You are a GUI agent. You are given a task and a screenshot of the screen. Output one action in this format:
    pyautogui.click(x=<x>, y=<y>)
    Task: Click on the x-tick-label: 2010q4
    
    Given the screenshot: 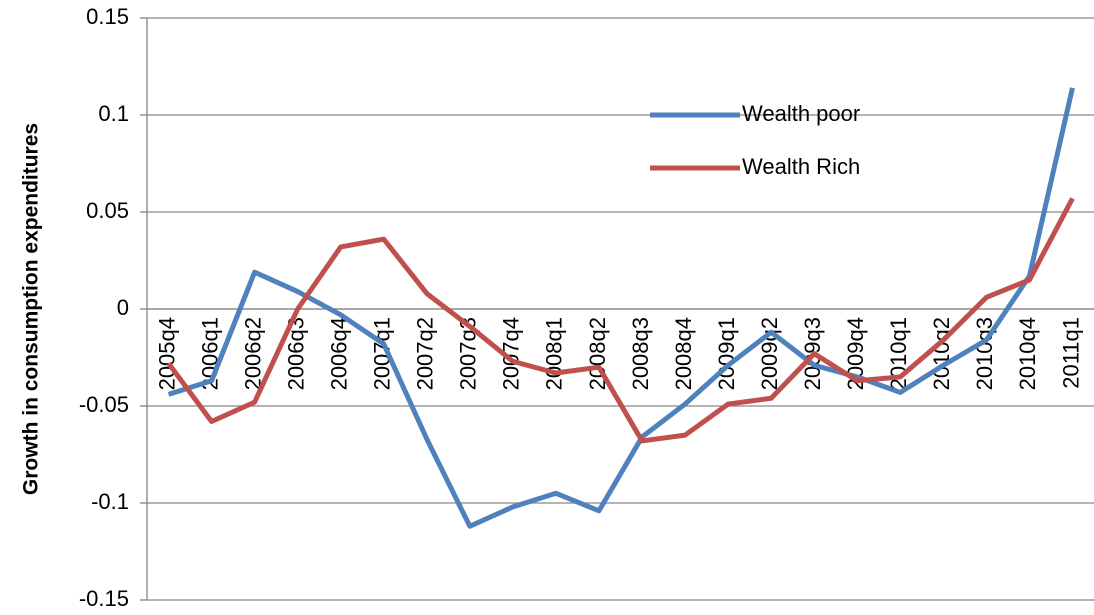 What is the action you would take?
    pyautogui.click(x=1027, y=353)
    